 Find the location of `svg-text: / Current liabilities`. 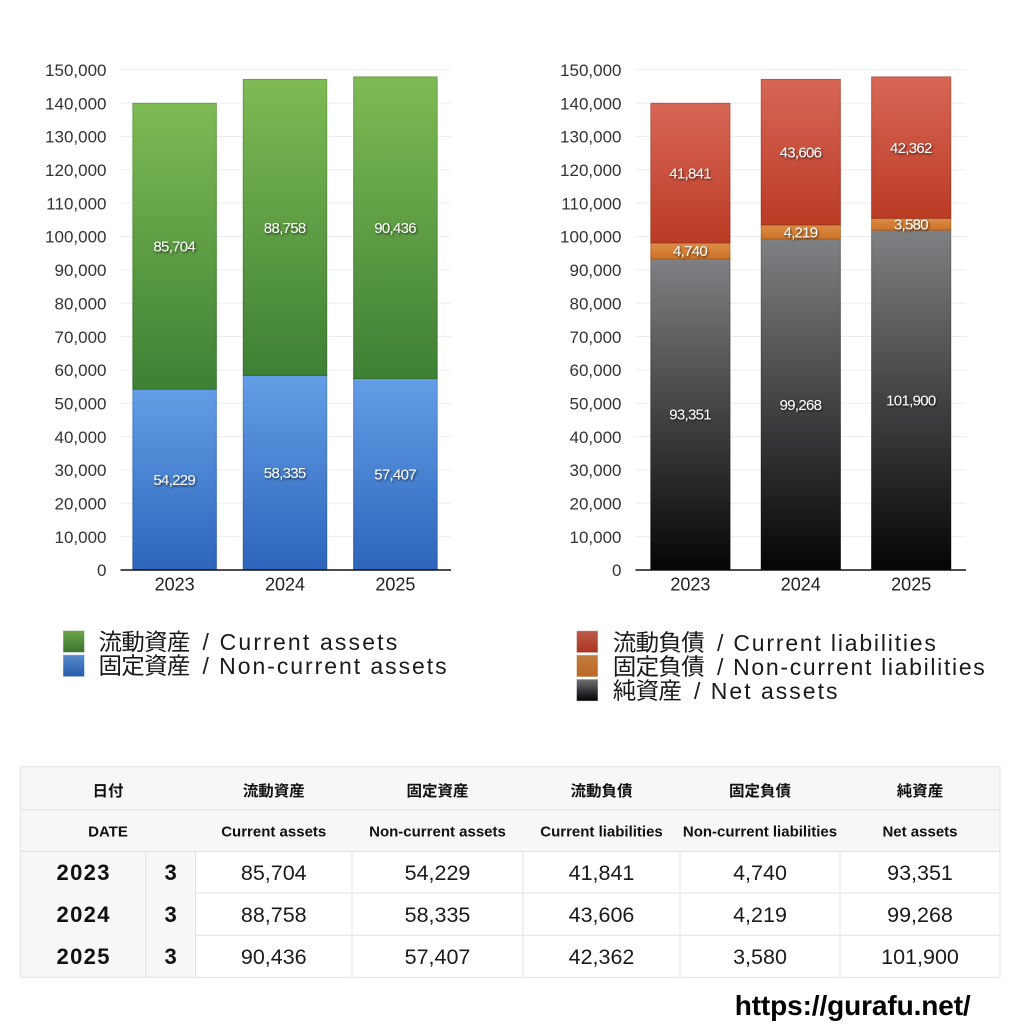

svg-text: / Current liabilities is located at coordinates (826, 643).